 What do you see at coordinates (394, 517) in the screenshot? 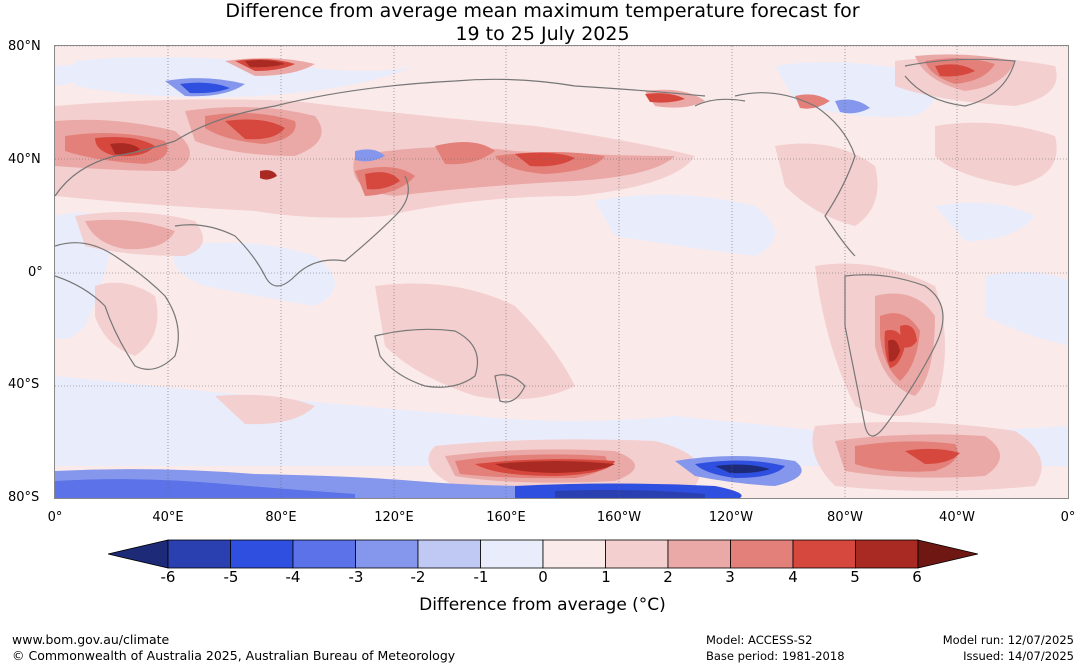
I see `lon-label-120e: 120°E` at bounding box center [394, 517].